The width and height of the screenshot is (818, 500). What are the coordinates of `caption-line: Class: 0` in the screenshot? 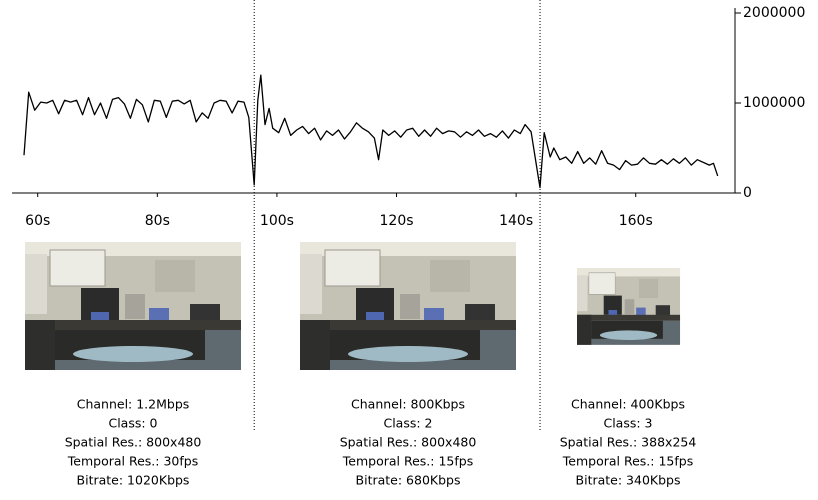 It's located at (132, 423).